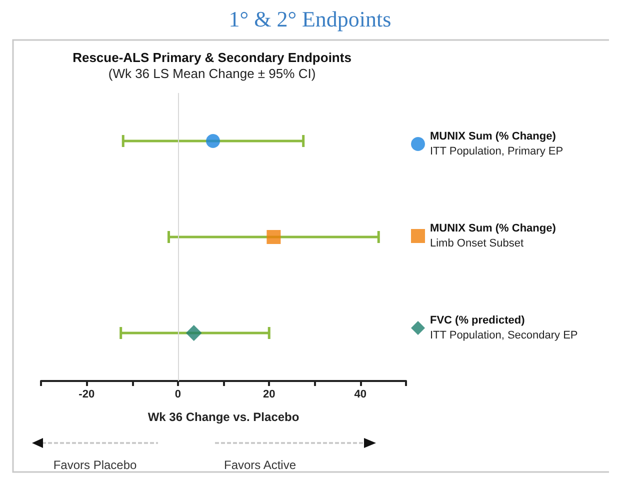 This screenshot has width=617, height=482. I want to click on x-tick-label: -20, so click(86, 394).